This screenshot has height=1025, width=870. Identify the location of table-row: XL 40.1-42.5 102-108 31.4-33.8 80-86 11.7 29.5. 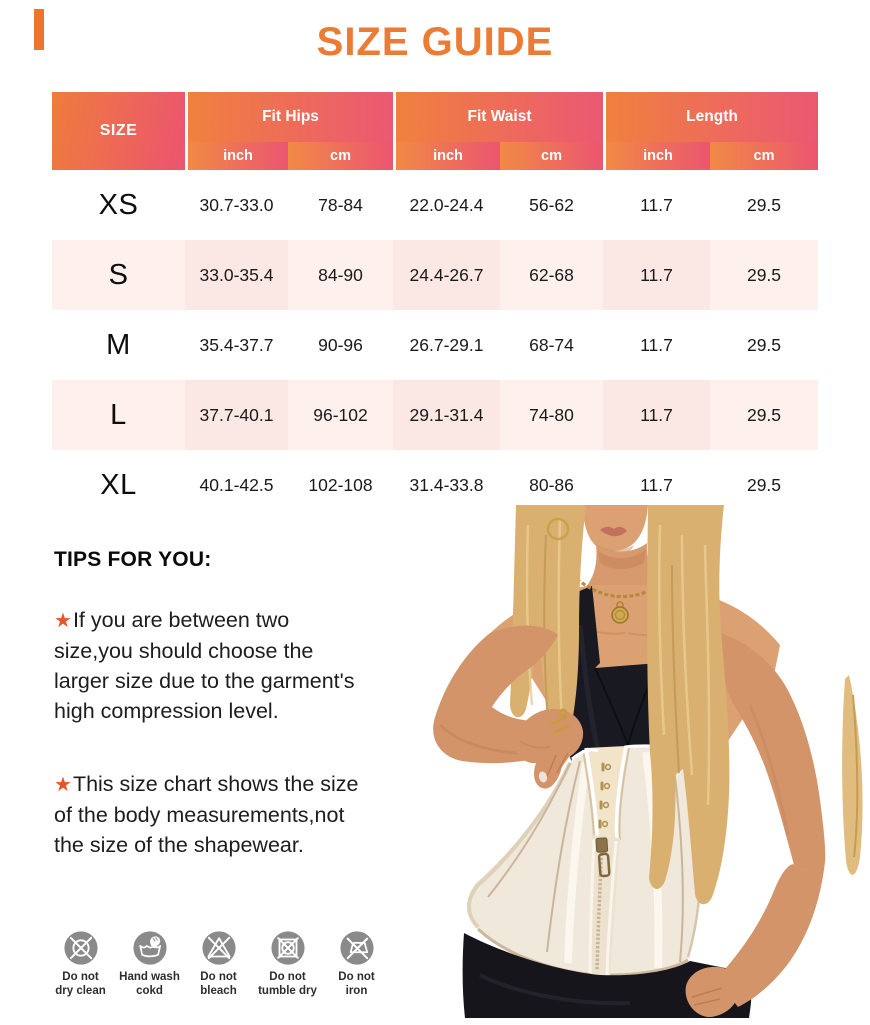
(435, 485).